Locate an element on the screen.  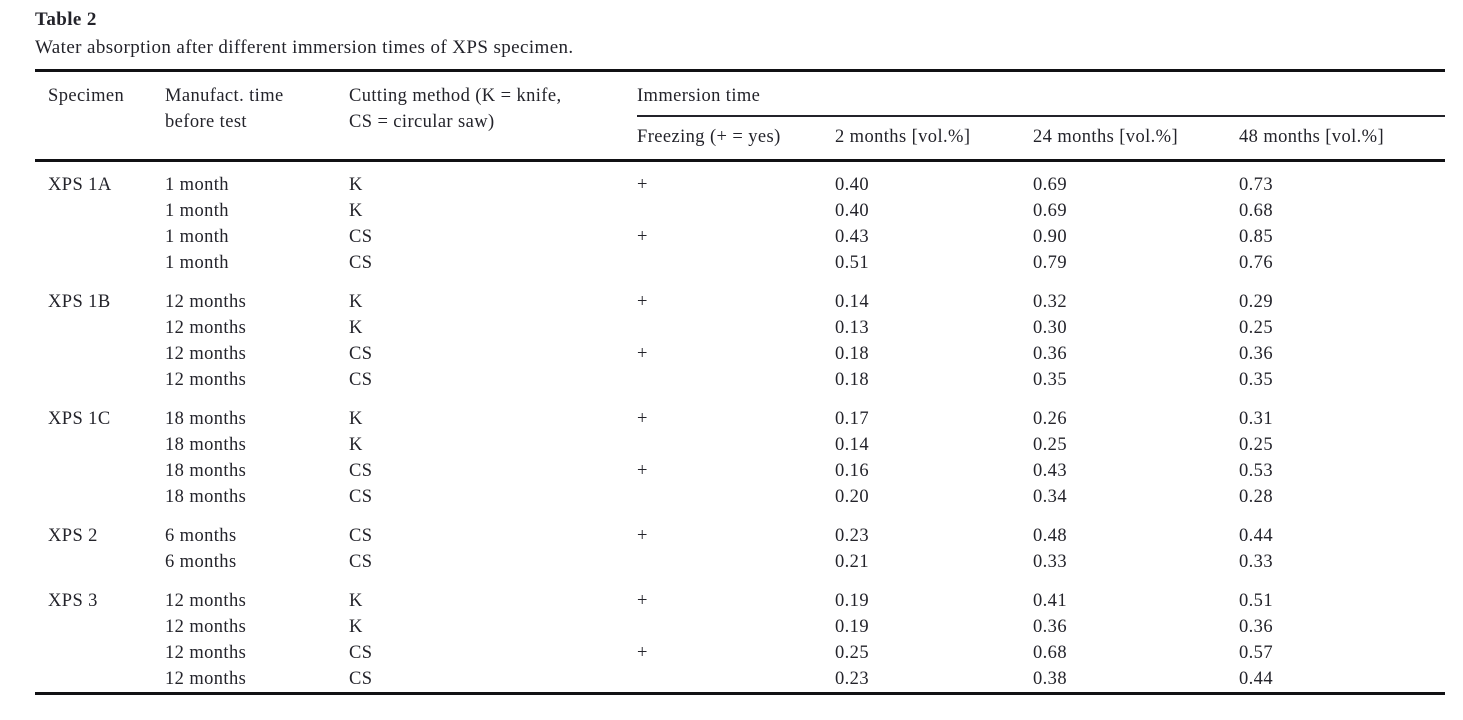
table-row: 12 months CS 0.18 0.35 0.35 is located at coordinates (740, 380).